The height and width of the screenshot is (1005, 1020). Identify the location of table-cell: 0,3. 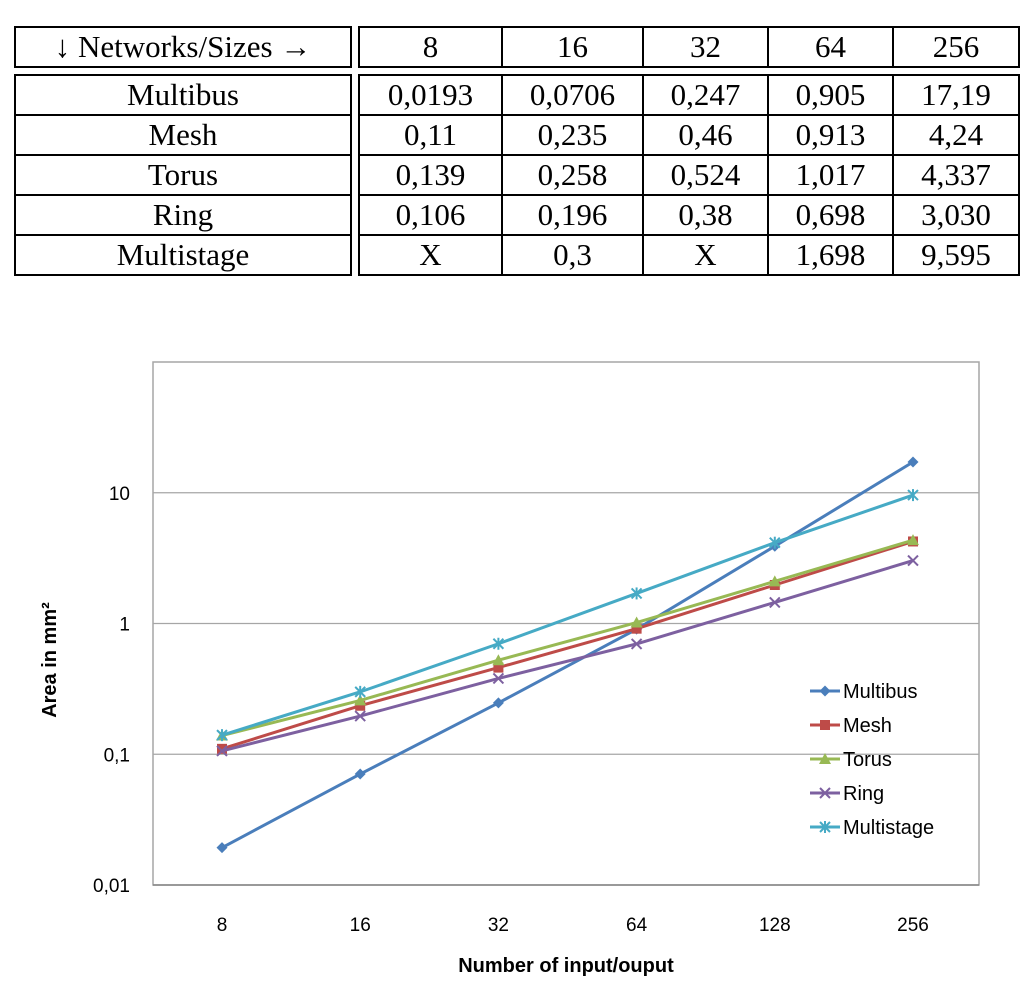
(572, 255).